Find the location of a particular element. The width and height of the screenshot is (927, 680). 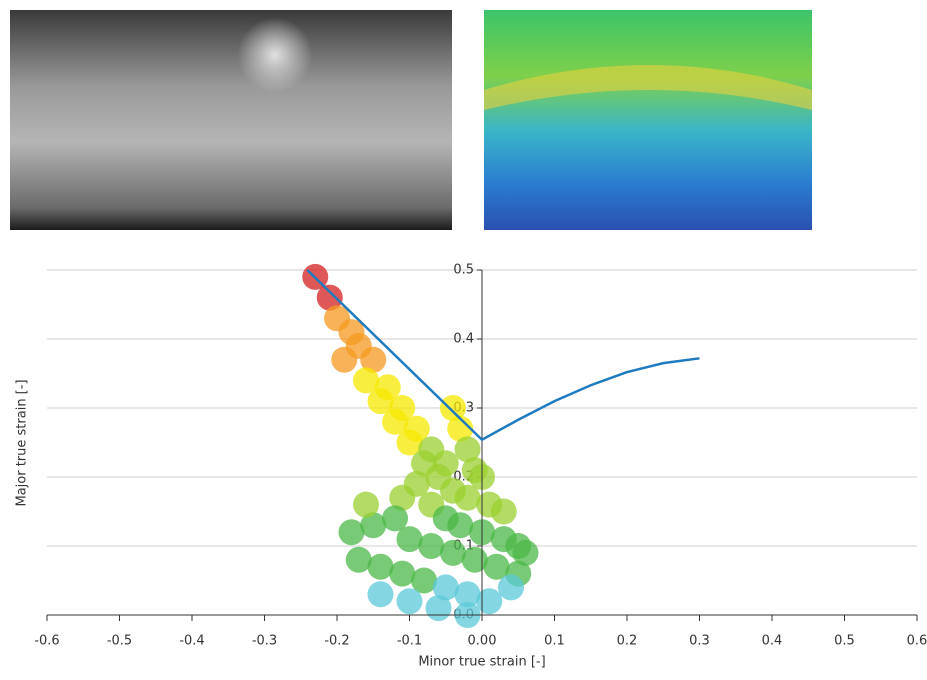

forming-limit-curve is located at coordinates (503, 355).